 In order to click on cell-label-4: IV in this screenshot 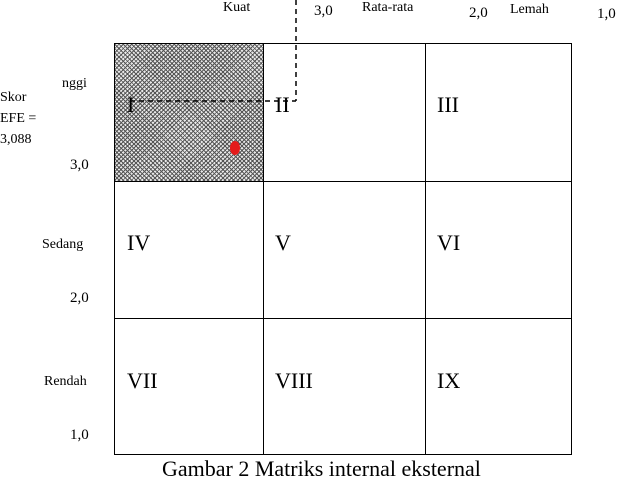, I will do `click(139, 242)`.